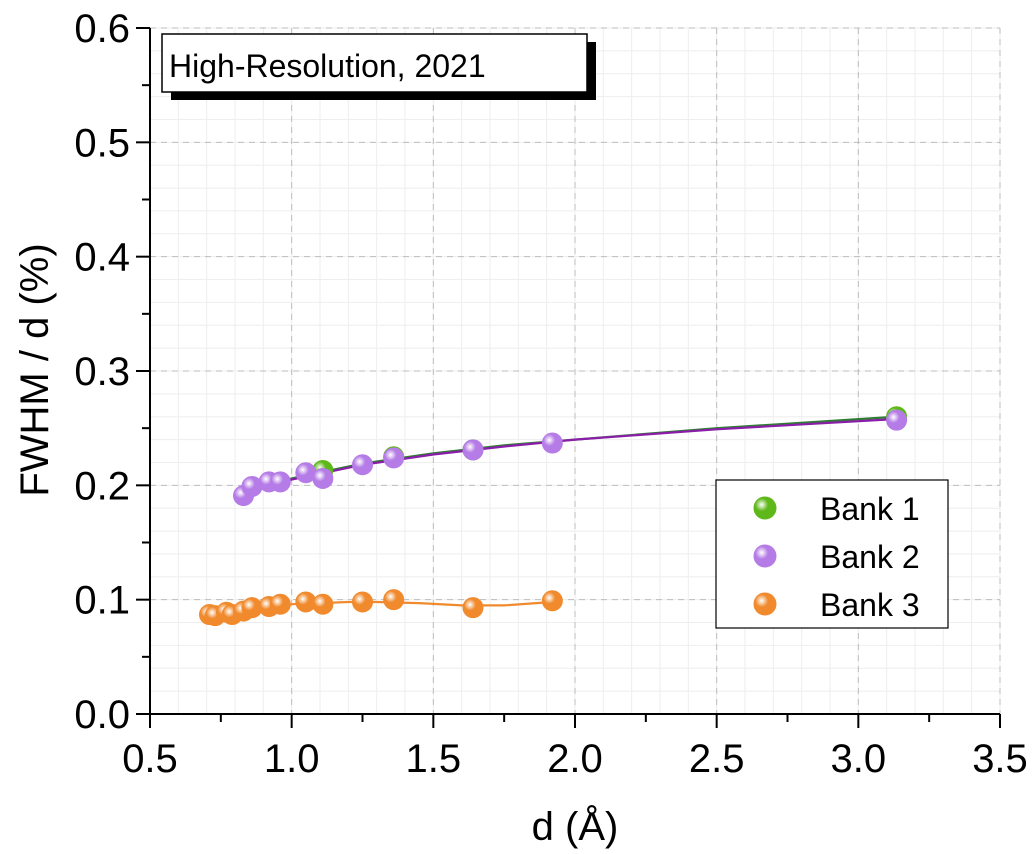 Image resolution: width=1036 pixels, height=854 pixels. Describe the element at coordinates (102, 486) in the screenshot. I see `y-tick-label: 0.2` at that location.